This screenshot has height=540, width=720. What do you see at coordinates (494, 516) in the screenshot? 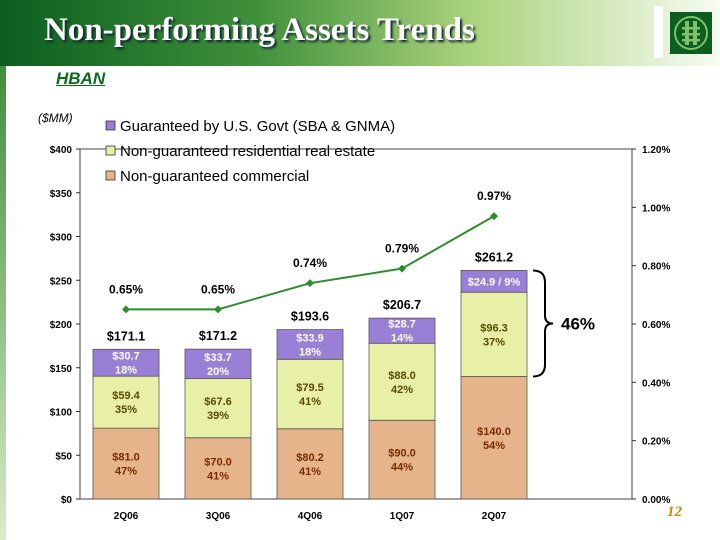
I see `x-tick-label: 2Q07` at bounding box center [494, 516].